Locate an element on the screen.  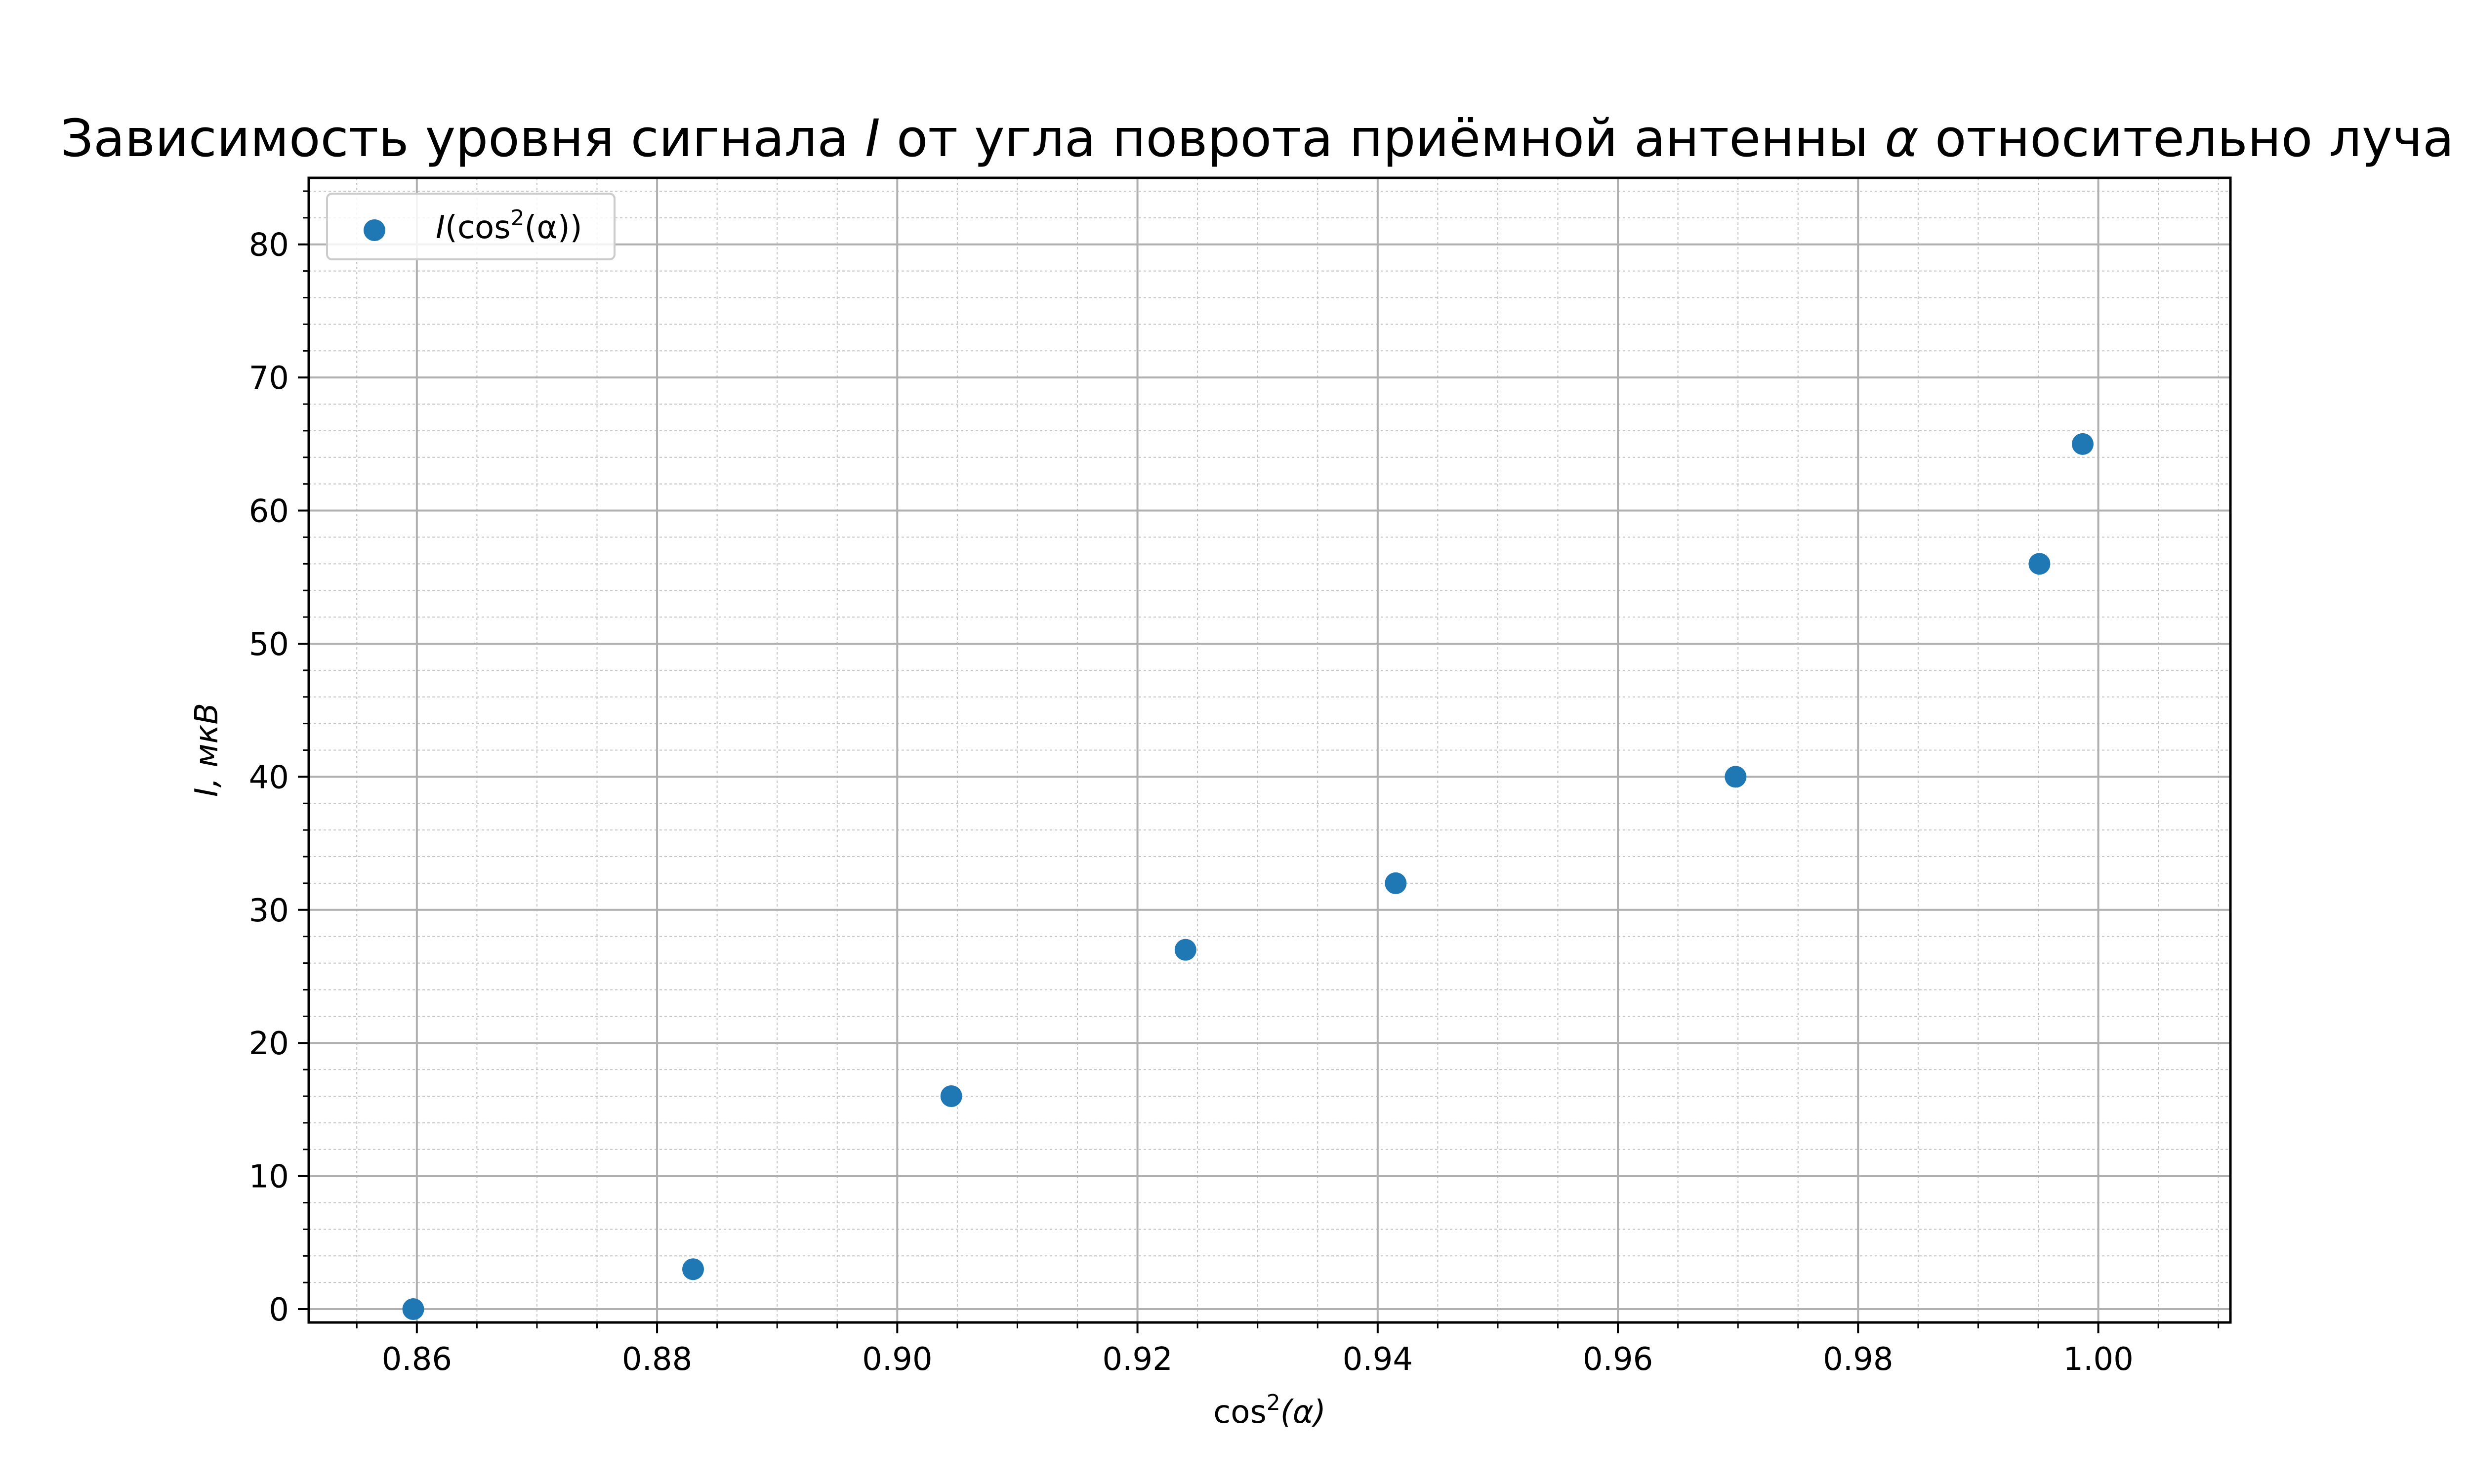
x-axis-ticks: 0.86 0.88 0.90 0.92 0.94 0.96 0.98 1.00 is located at coordinates (1288, 1350).